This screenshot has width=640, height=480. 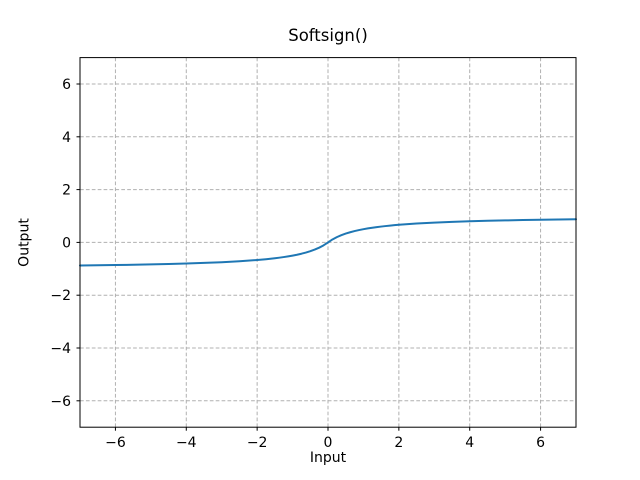 I want to click on x-tick-label: 2, so click(x=398, y=443).